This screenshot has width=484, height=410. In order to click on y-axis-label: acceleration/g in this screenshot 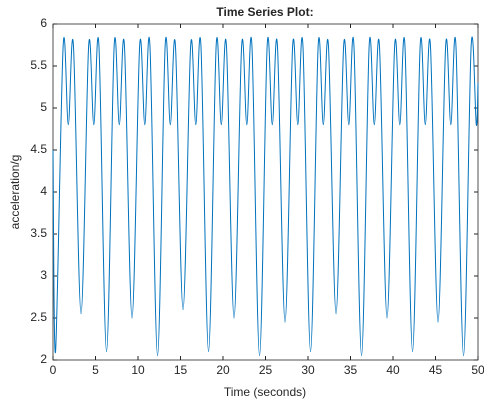, I will do `click(15, 192)`.